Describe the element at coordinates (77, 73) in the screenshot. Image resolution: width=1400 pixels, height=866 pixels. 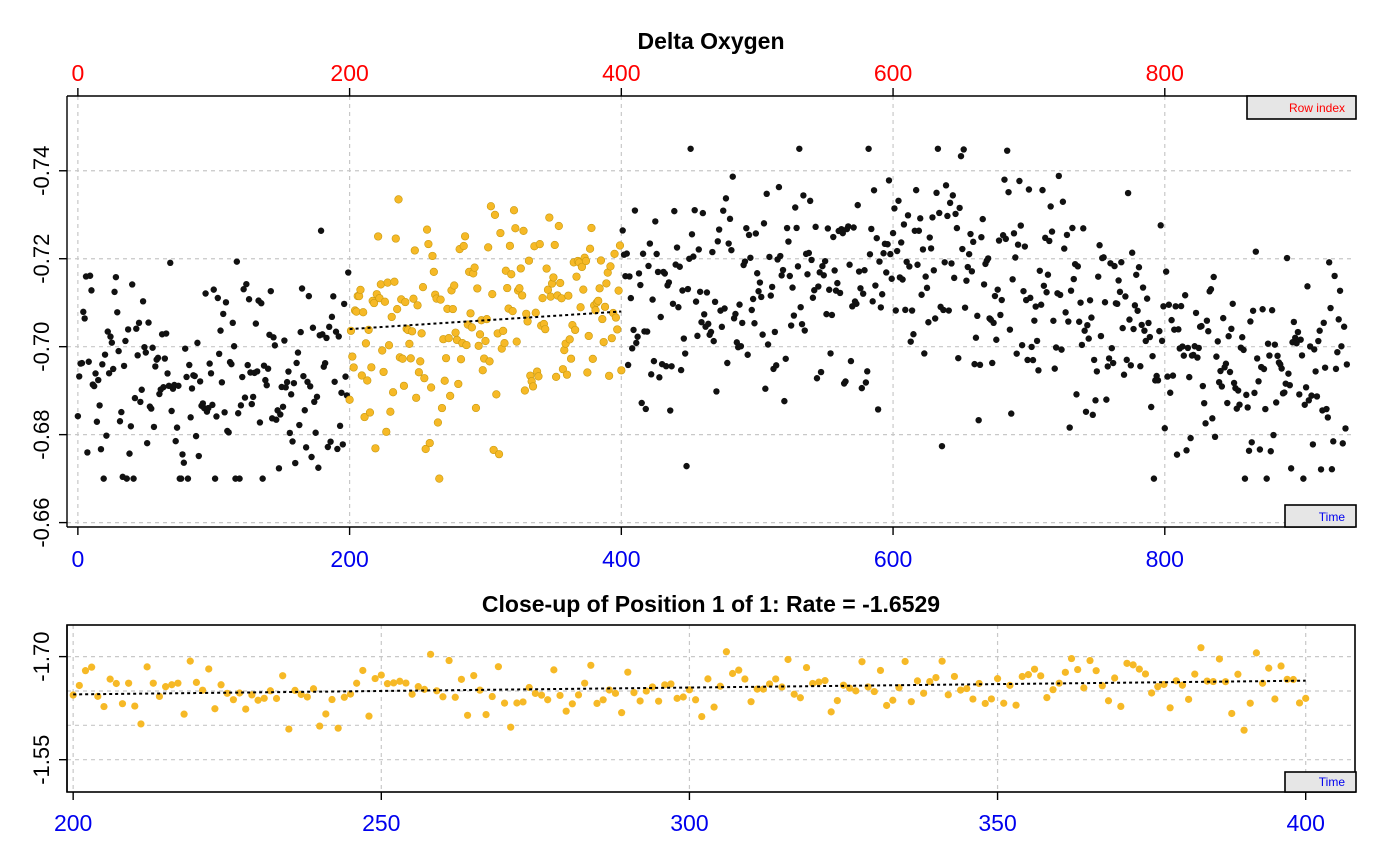
I see `top-row-index-tick-label: 0` at that location.